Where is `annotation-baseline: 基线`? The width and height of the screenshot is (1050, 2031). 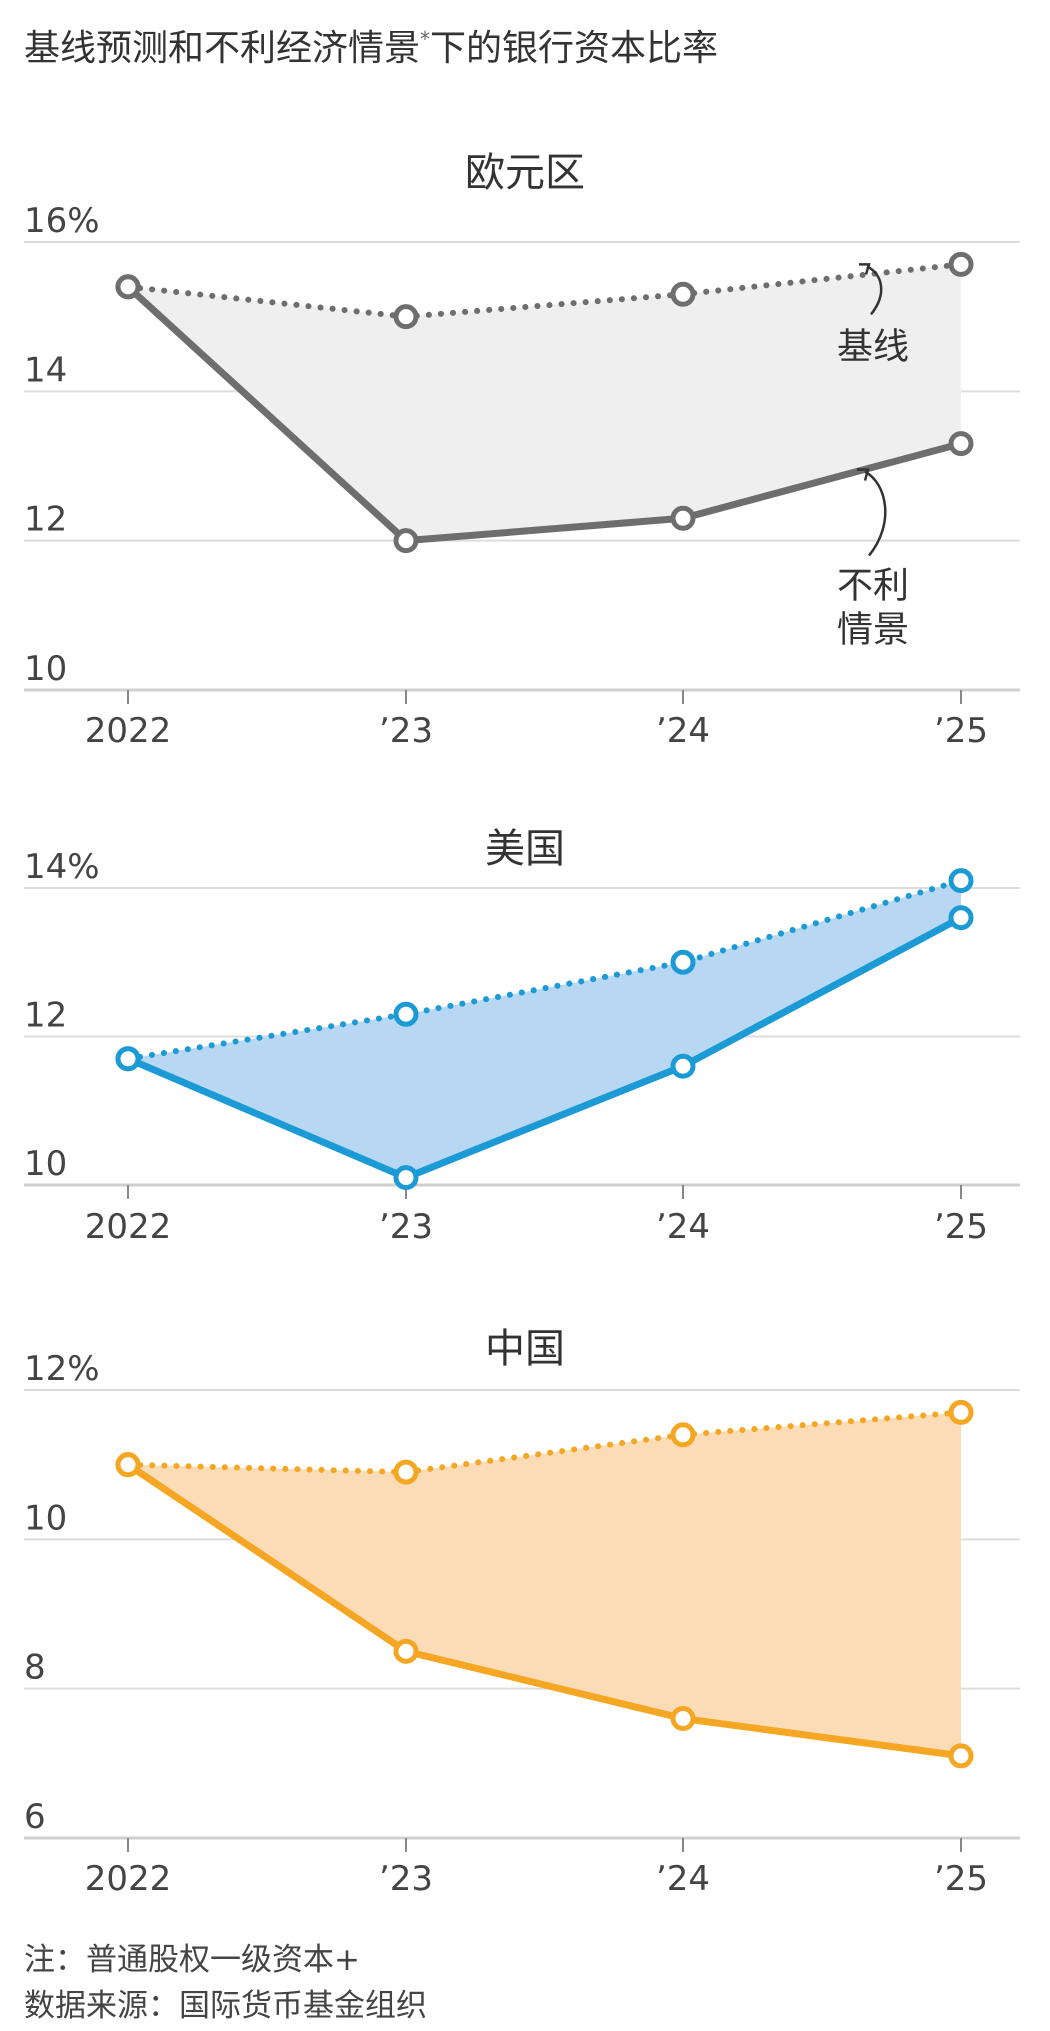 annotation-baseline: 基线 is located at coordinates (873, 346).